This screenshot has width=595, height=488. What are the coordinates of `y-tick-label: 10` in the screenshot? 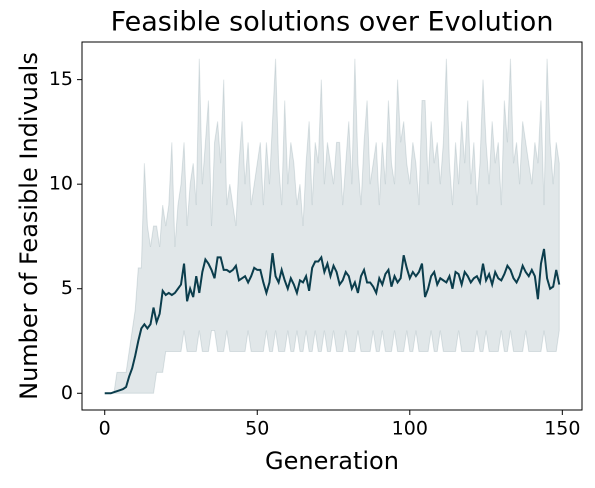 It's located at (61, 184).